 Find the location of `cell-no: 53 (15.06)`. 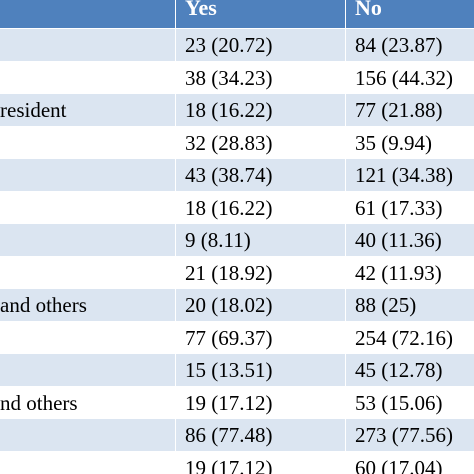

cell-no: 53 (15.06) is located at coordinates (399, 402).